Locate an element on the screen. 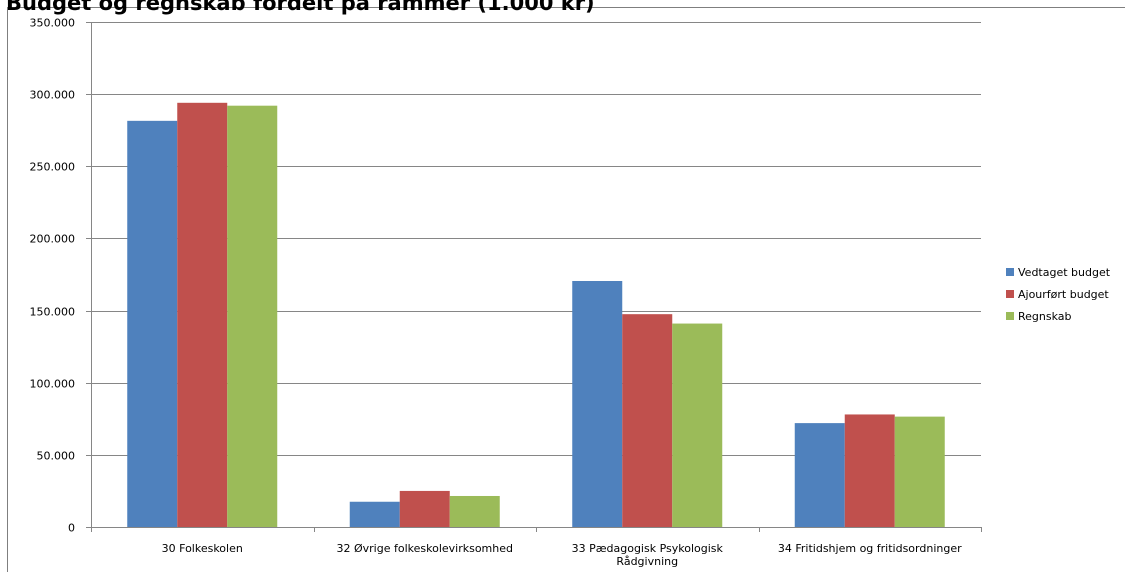 The width and height of the screenshot is (1125, 572). legend-label: Vedtaget budget is located at coordinates (1064, 272).